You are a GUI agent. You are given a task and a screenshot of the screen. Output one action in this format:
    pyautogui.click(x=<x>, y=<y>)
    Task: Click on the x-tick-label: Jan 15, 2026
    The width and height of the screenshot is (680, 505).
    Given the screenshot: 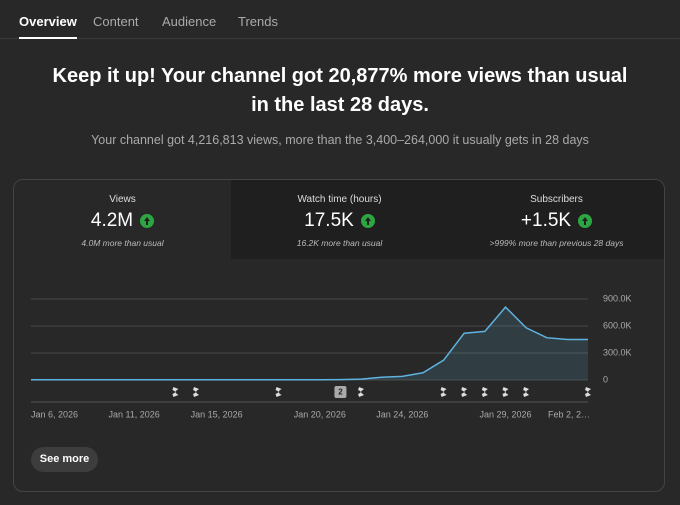 What is the action you would take?
    pyautogui.click(x=217, y=414)
    